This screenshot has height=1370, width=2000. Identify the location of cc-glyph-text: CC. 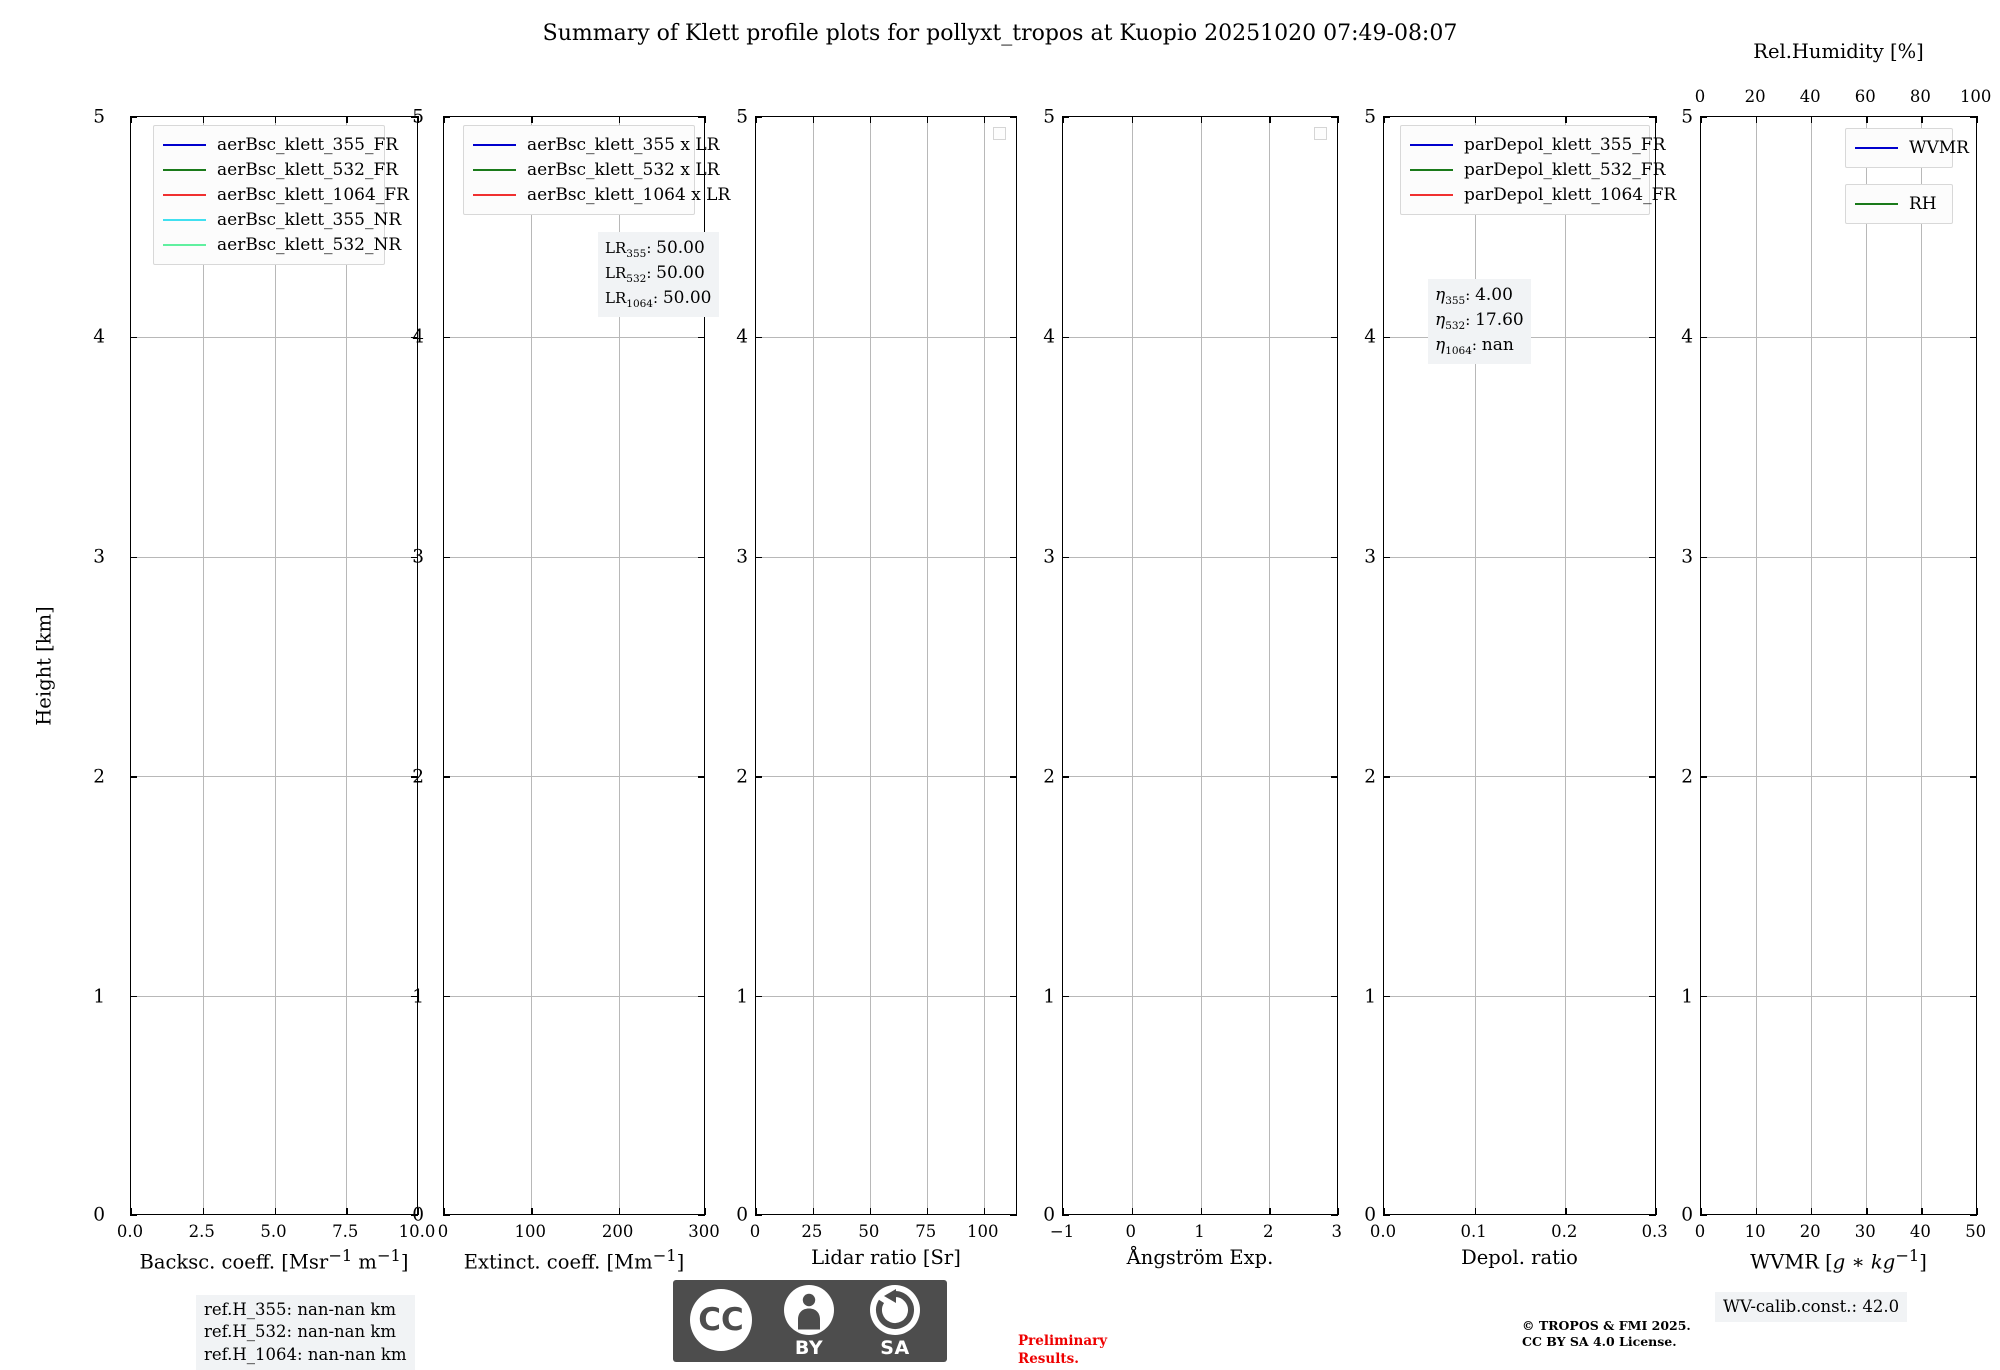
(721, 1320).